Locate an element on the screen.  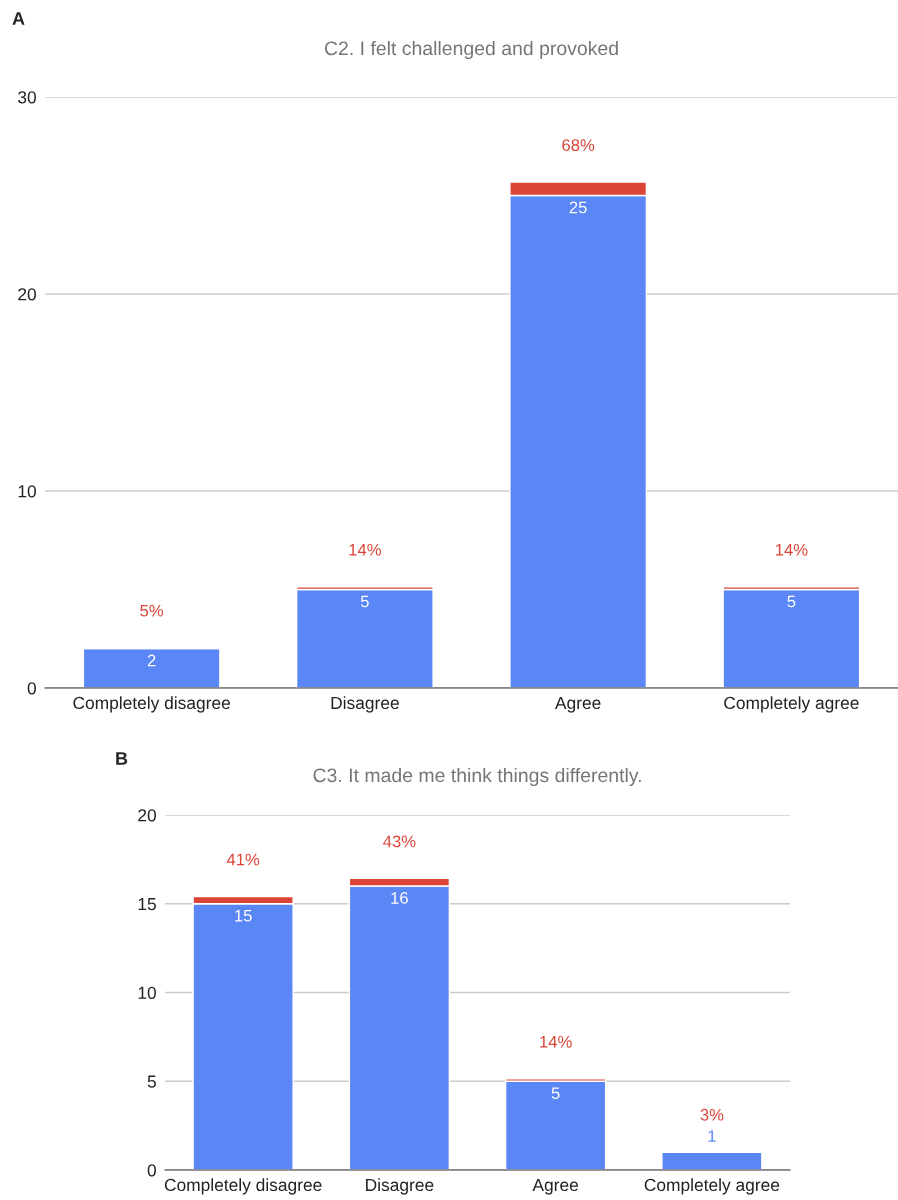
data-label: 15 is located at coordinates (243, 915).